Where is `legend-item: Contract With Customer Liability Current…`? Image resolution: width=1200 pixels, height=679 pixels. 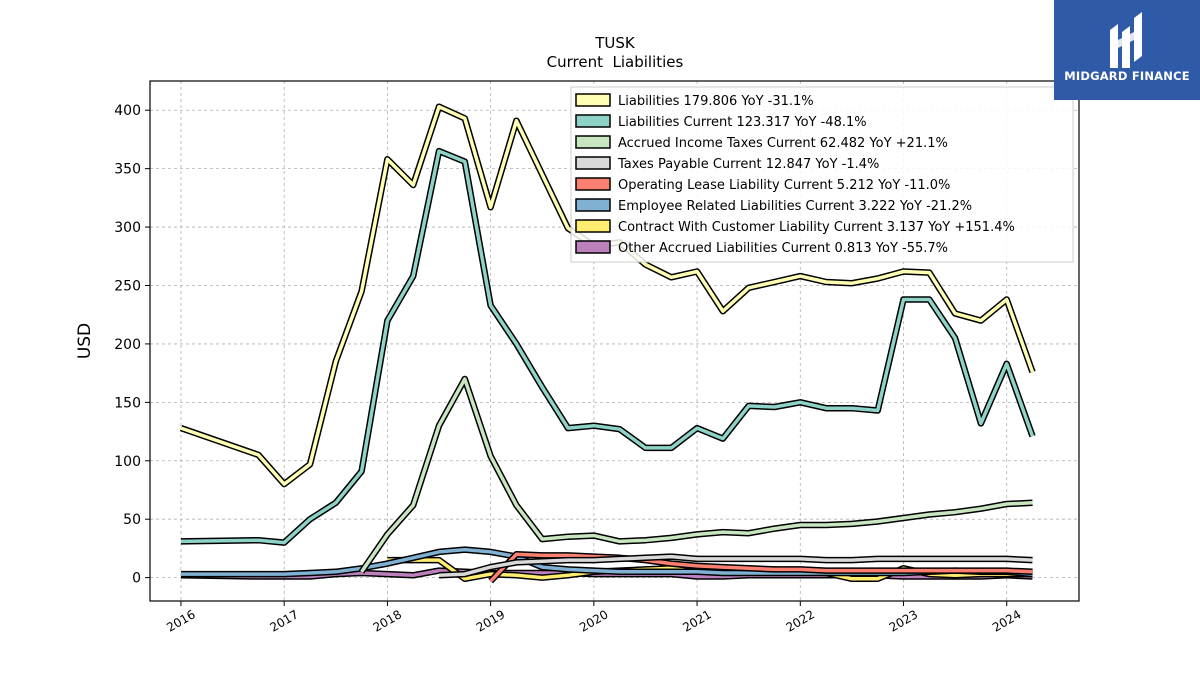 legend-item: Contract With Customer Liability Current… is located at coordinates (795, 227).